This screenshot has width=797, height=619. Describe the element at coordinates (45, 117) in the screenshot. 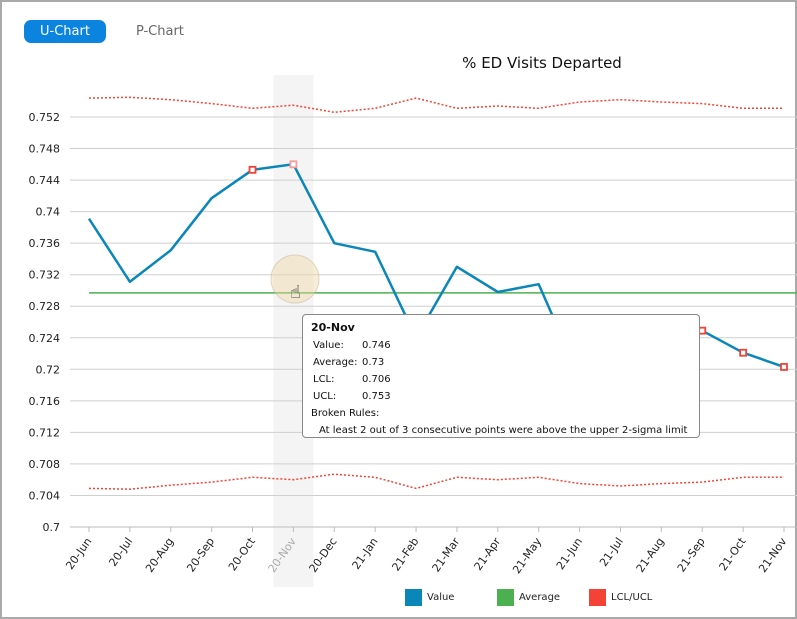

I see `y-tick-label: 0.752` at that location.